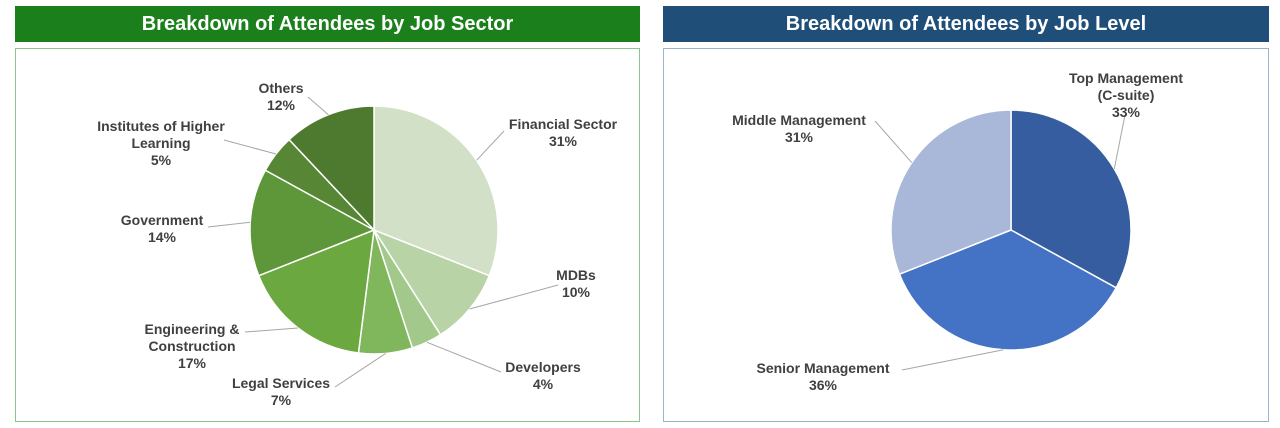  What do you see at coordinates (192, 346) in the screenshot?
I see `slice-label-engineering-construction: Engineering & Construction 17%` at bounding box center [192, 346].